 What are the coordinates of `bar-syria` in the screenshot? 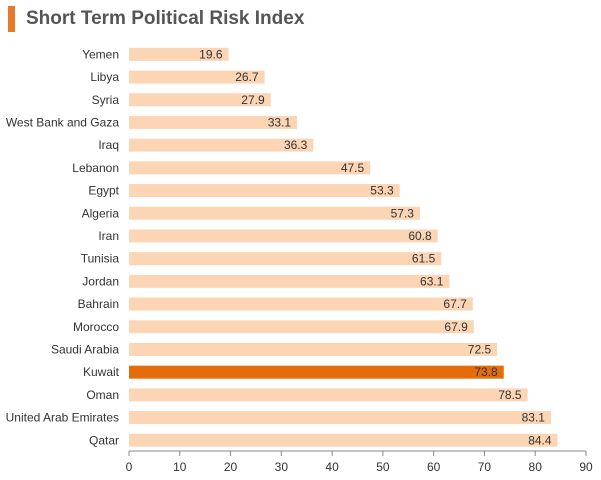 It's located at (200, 100).